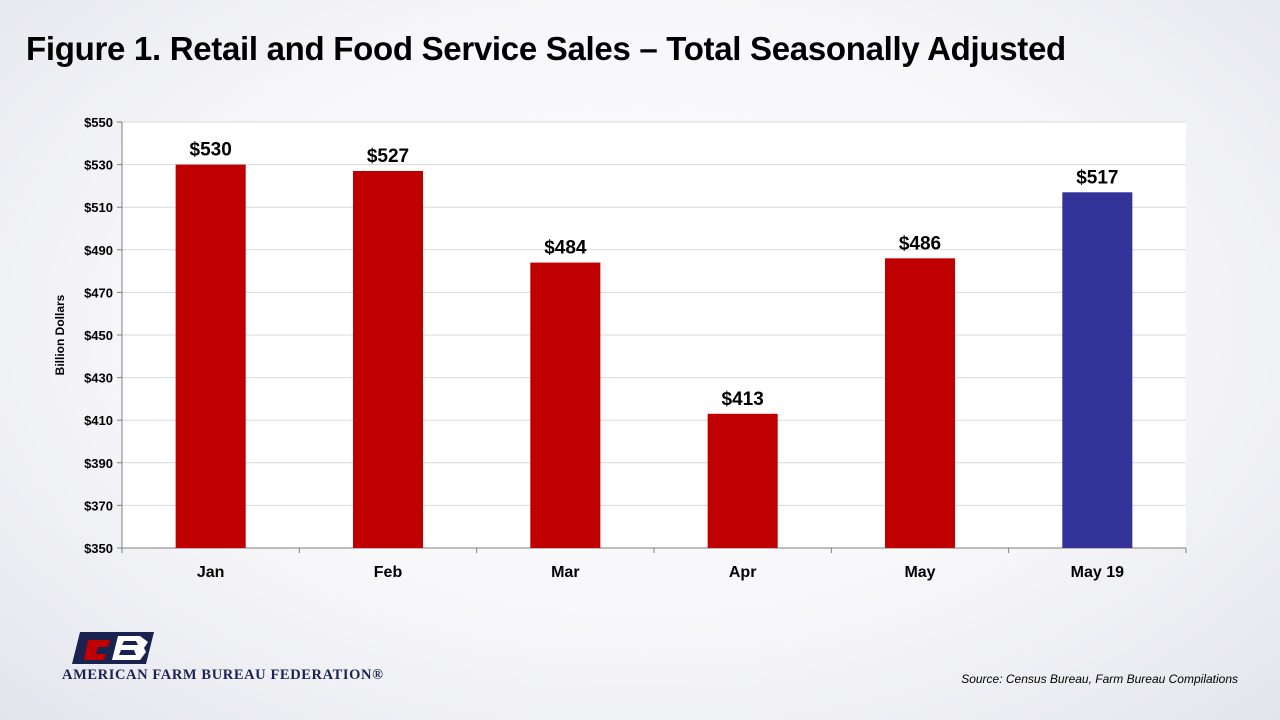  Describe the element at coordinates (98, 207) in the screenshot. I see `y-tick-label: $510` at that location.